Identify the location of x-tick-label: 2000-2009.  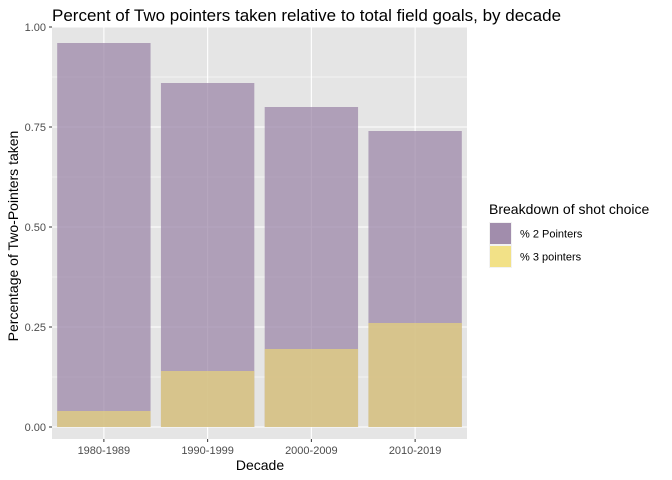
(311, 451).